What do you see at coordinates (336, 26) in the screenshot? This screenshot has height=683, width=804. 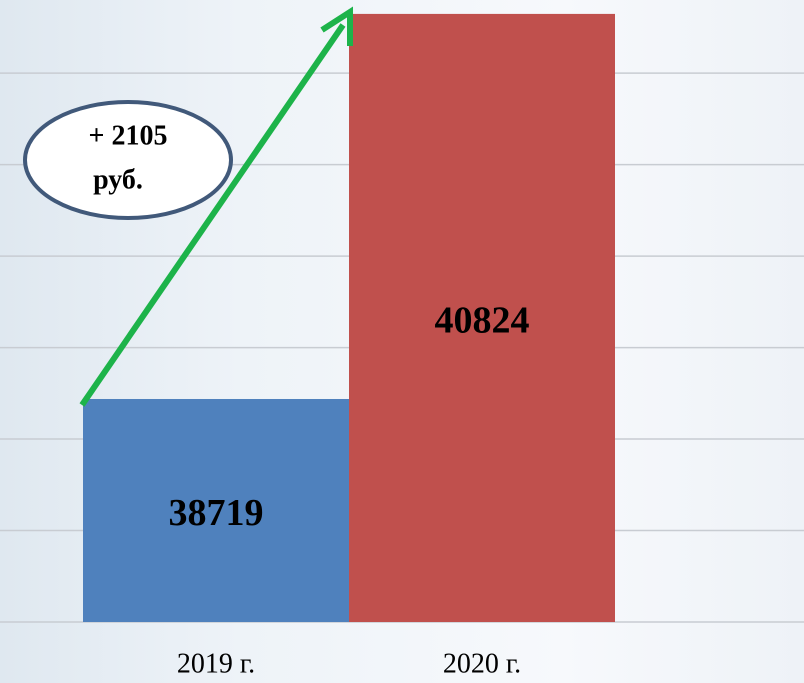 I see `arrow-head` at bounding box center [336, 26].